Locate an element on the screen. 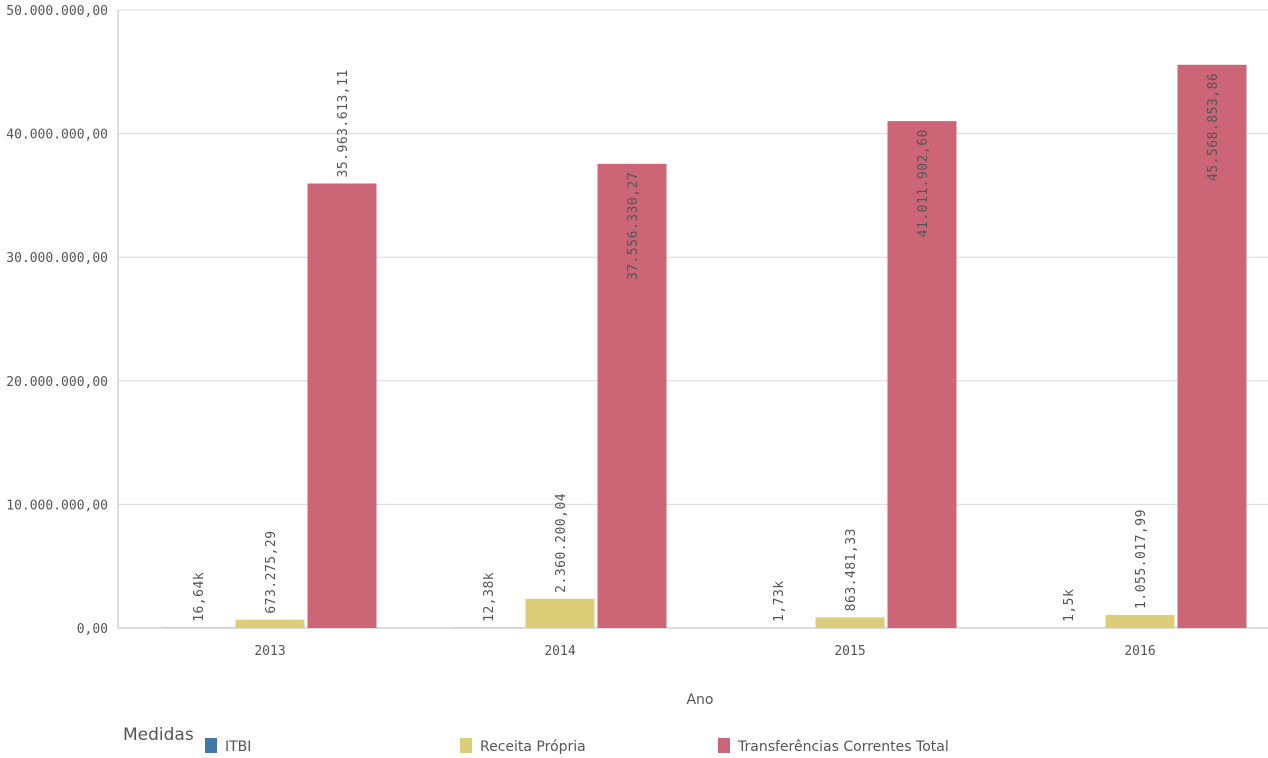 Image resolution: width=1268 pixels, height=758 pixels. data-label: 1.055.017,99 is located at coordinates (1141, 559).